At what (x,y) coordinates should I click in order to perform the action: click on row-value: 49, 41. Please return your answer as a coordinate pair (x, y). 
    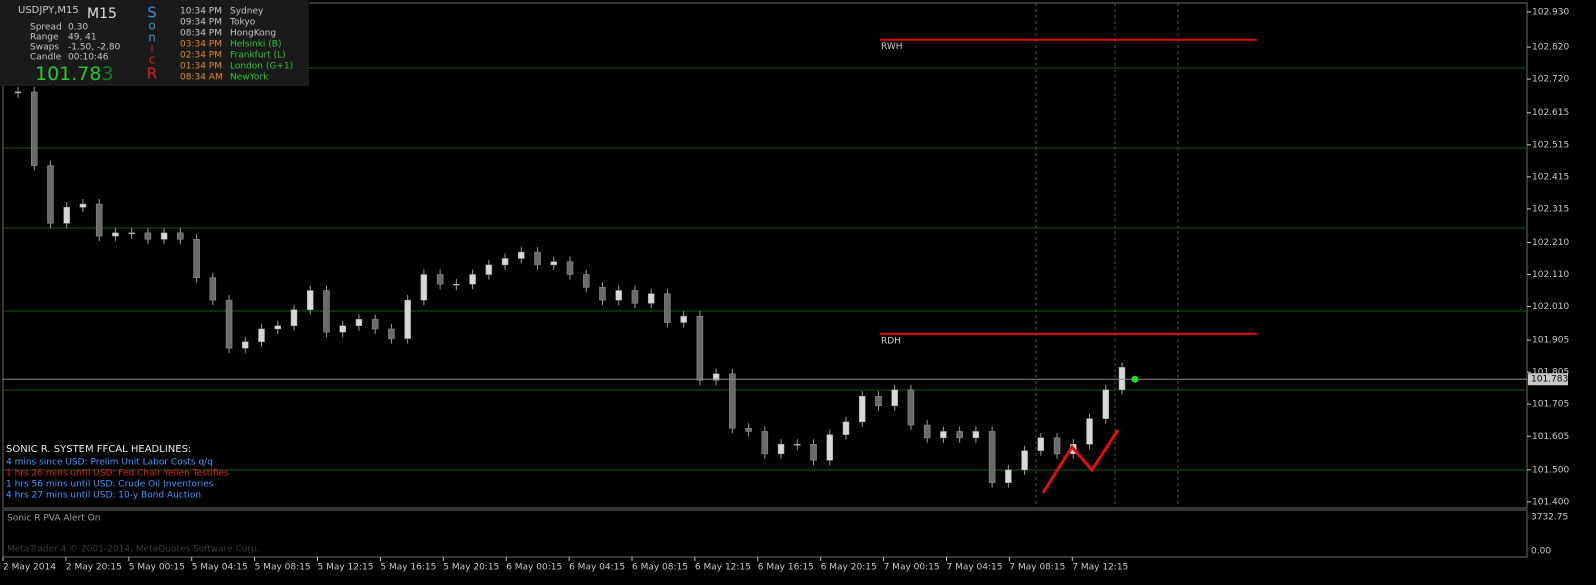
    Looking at the image, I should click on (82, 38).